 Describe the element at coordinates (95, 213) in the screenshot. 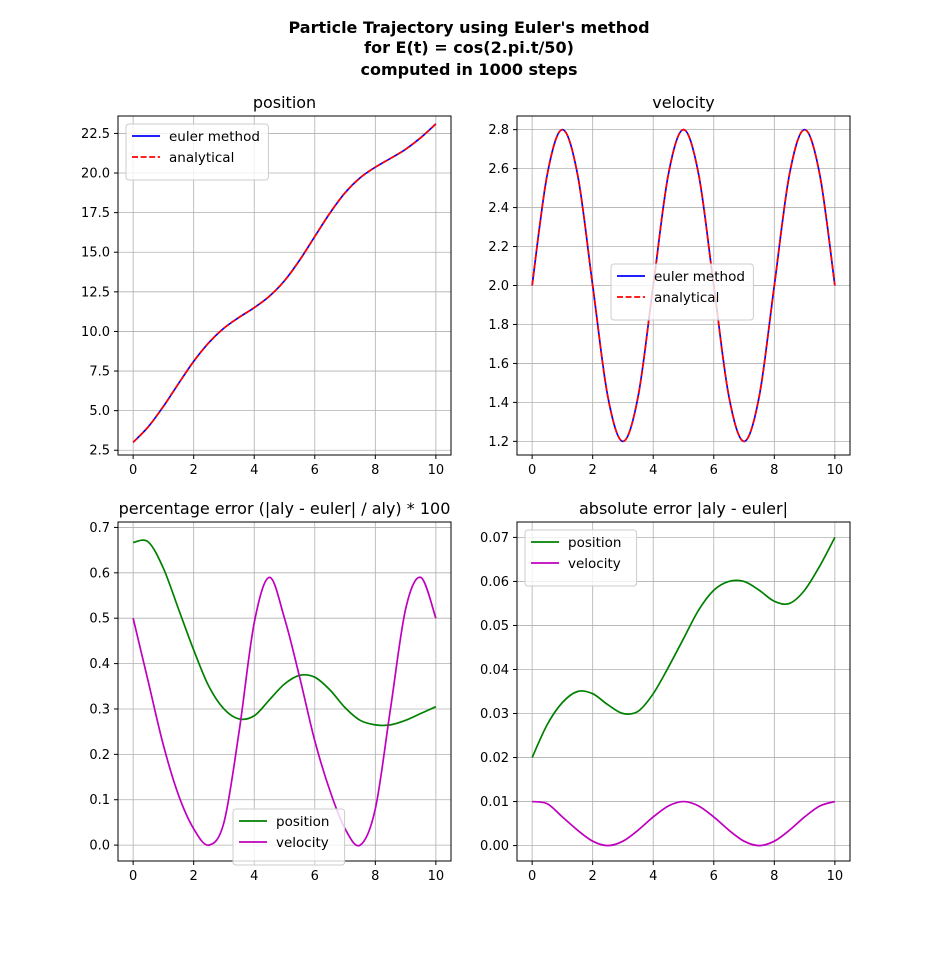

I see `y-tick-label: 17.5` at that location.